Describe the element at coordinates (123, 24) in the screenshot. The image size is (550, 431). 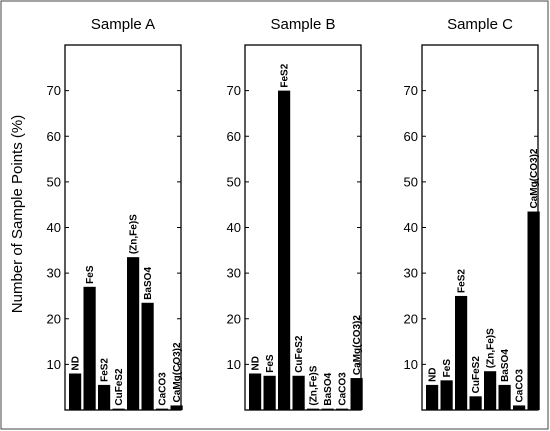
I see `panel-title: Sample A` at that location.